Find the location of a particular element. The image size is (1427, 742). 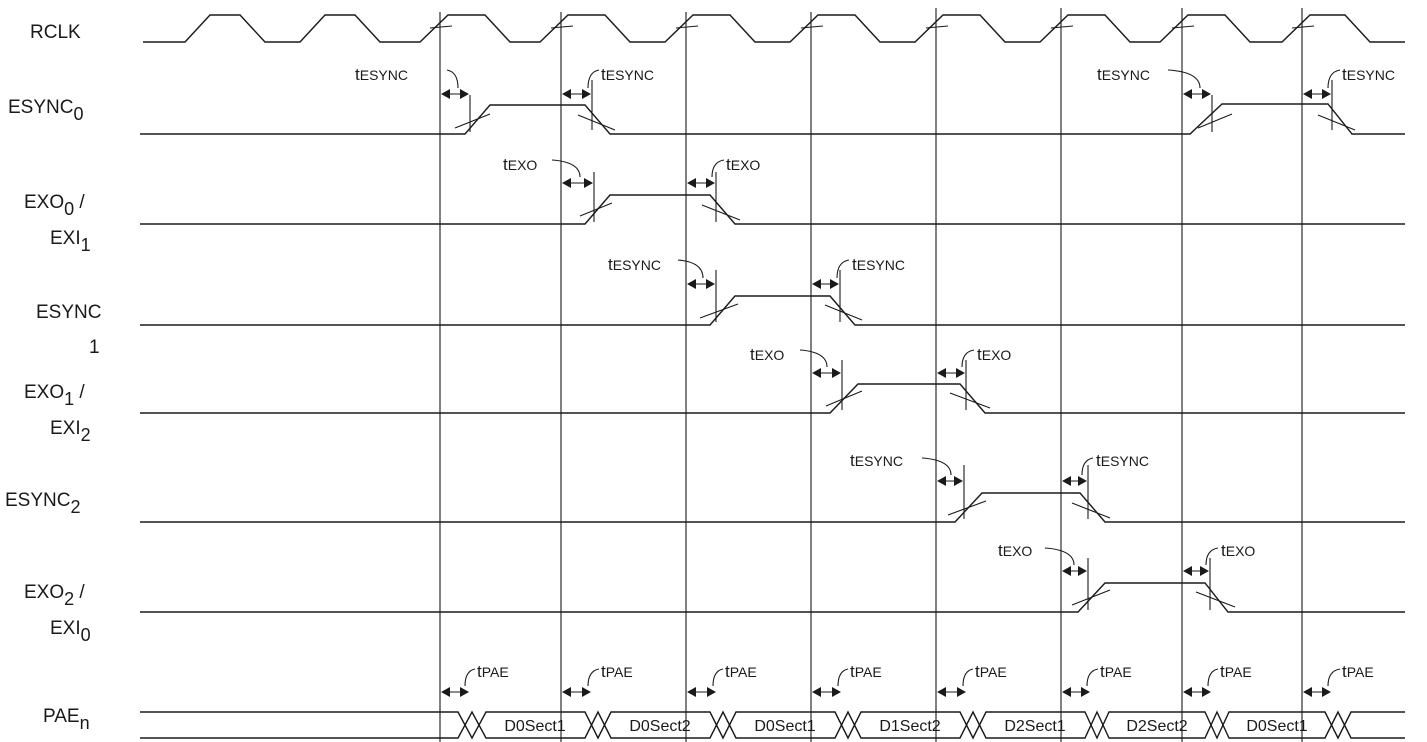

rclk-trace is located at coordinates (774, 28).